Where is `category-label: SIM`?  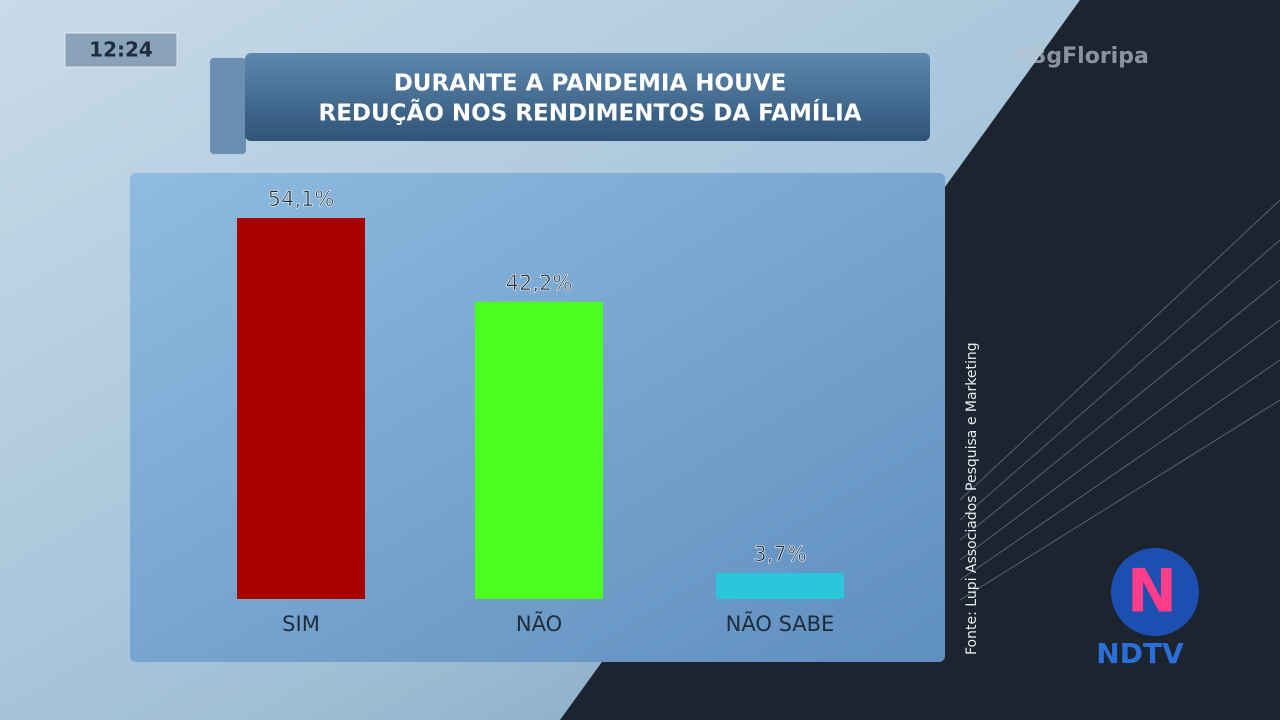 category-label: SIM is located at coordinates (301, 624).